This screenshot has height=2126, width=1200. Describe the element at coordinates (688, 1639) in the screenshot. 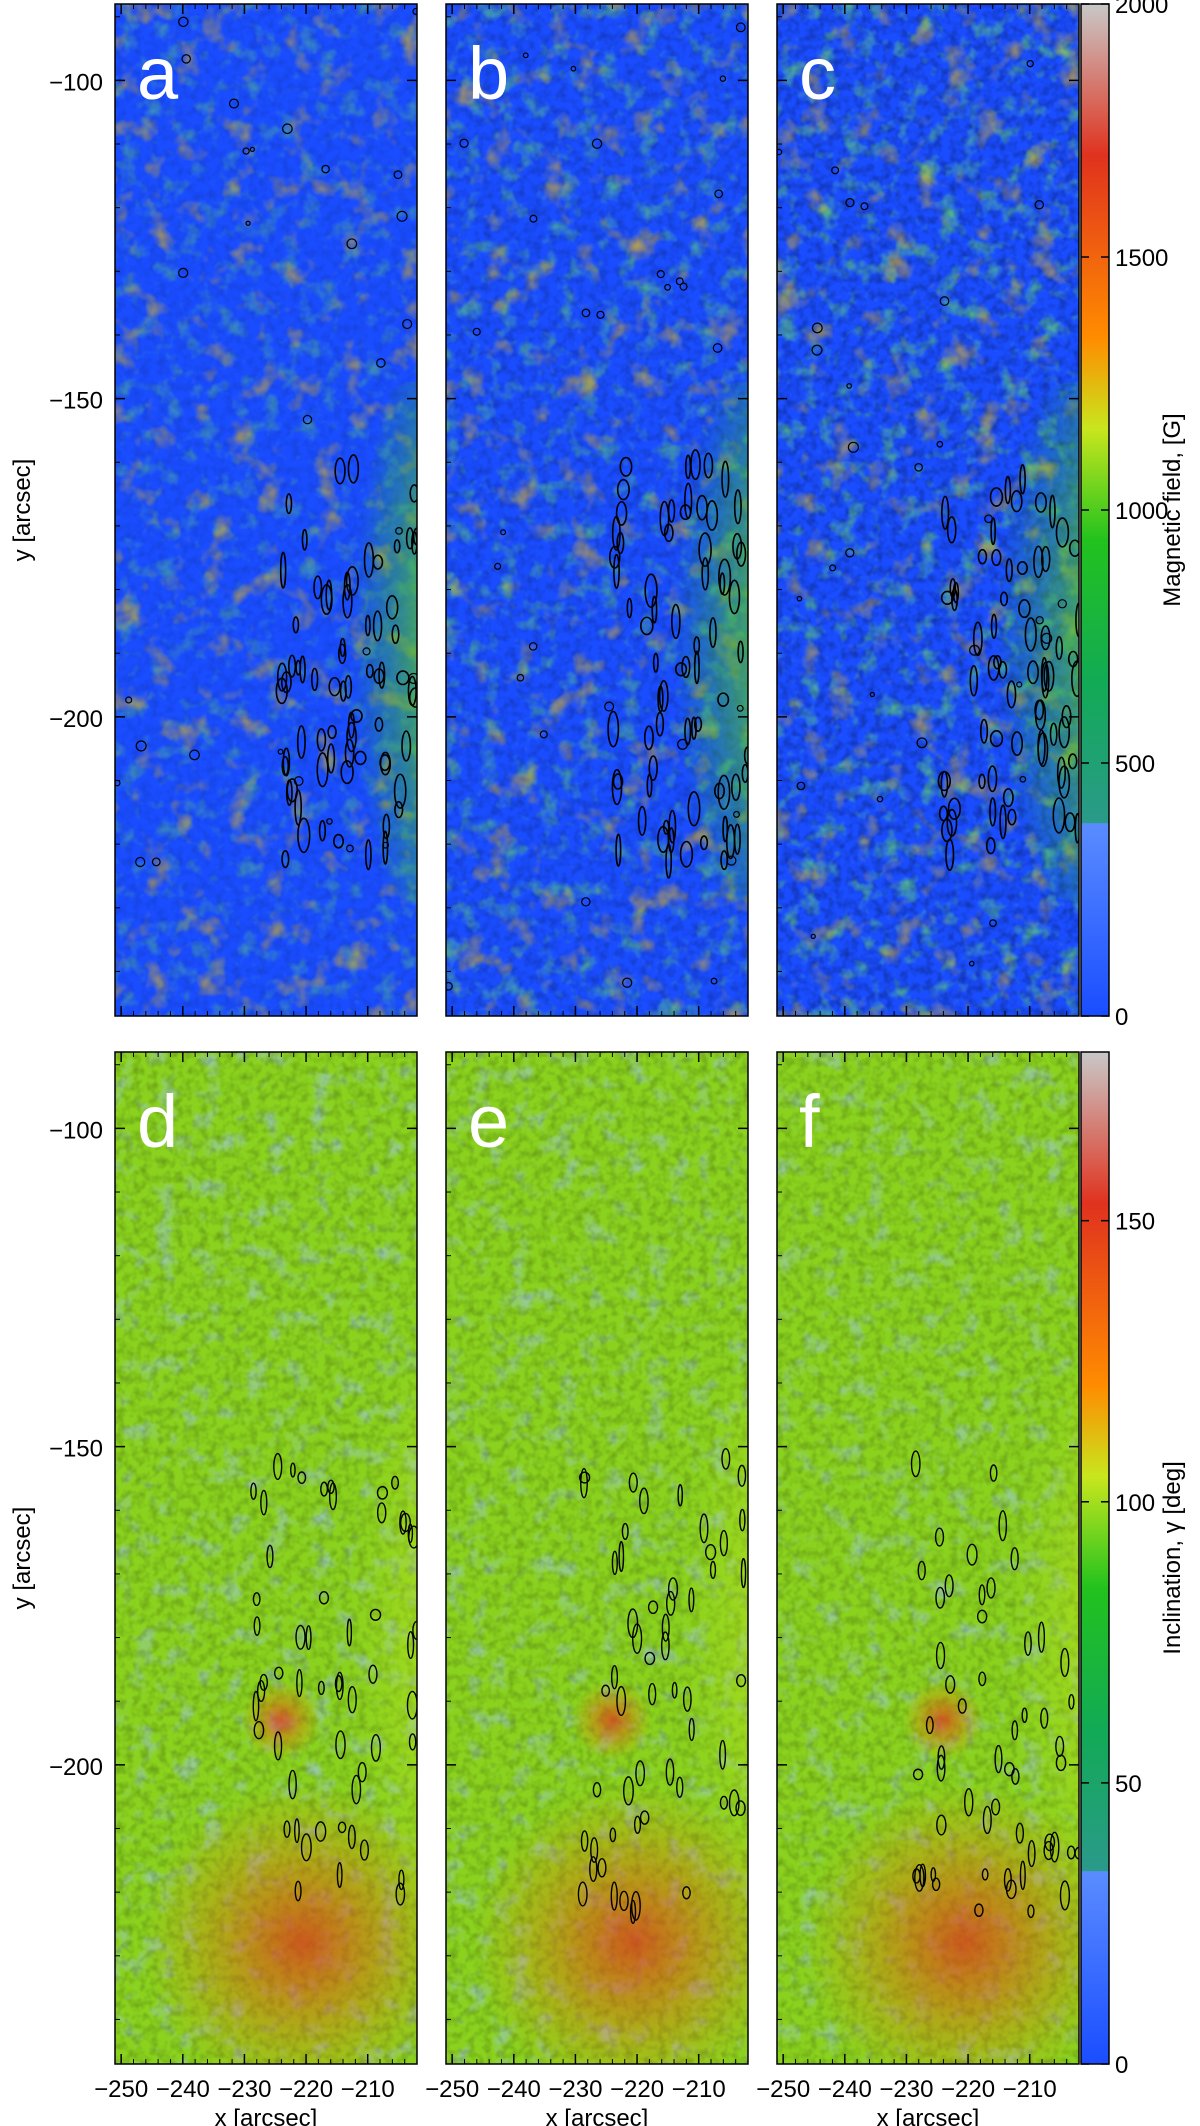

I see `sunspot-region` at that location.